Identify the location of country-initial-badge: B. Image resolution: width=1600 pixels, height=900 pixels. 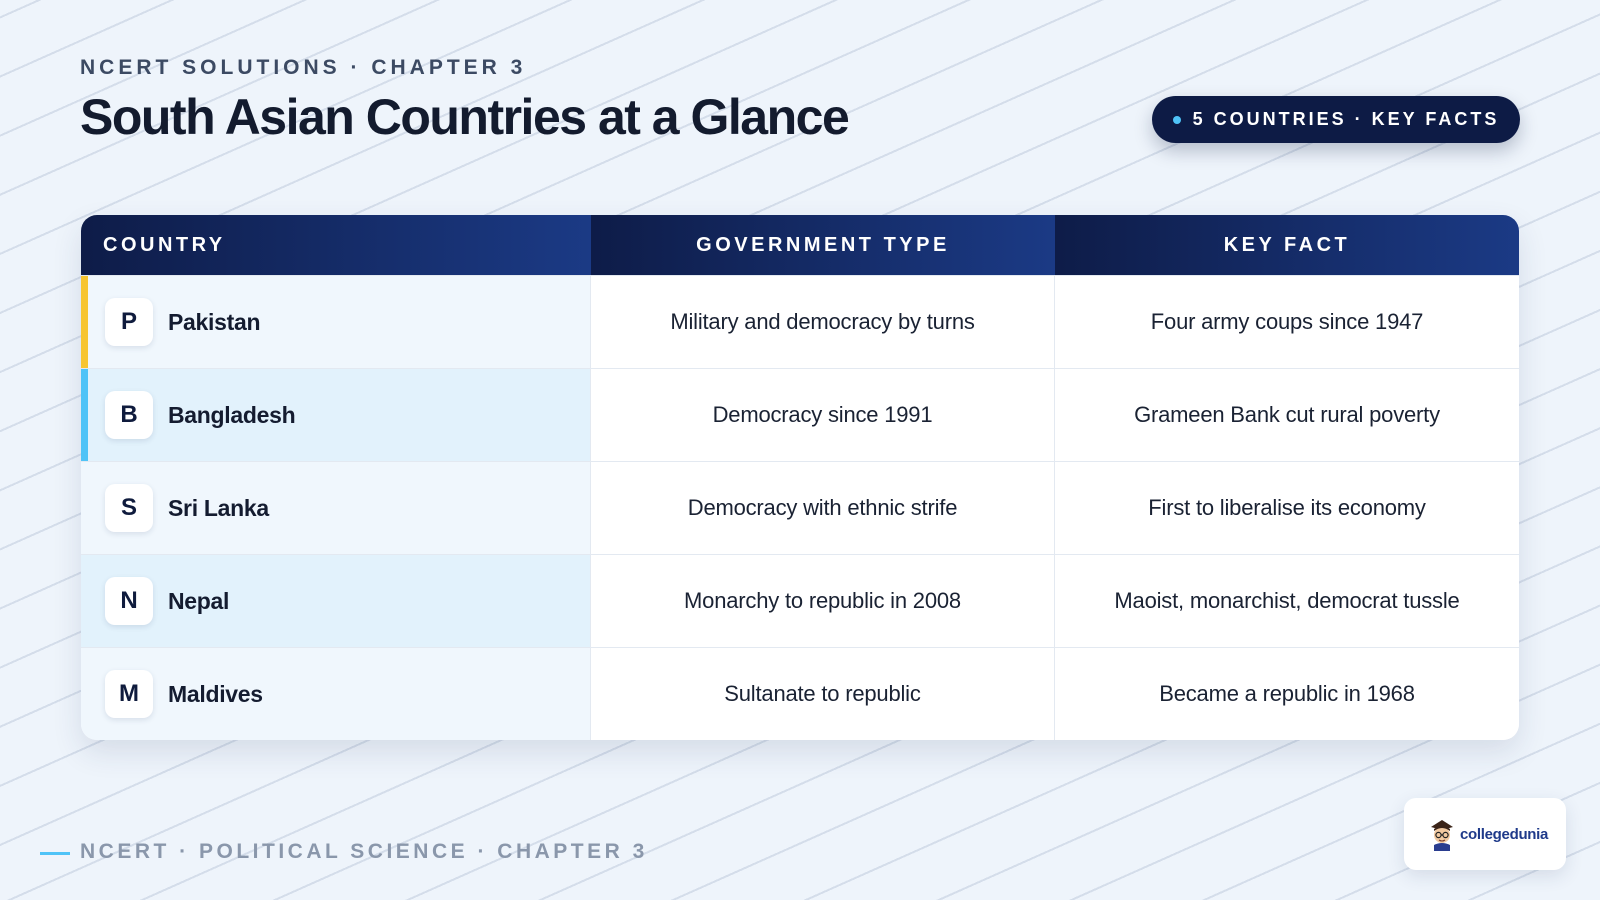
(129, 415).